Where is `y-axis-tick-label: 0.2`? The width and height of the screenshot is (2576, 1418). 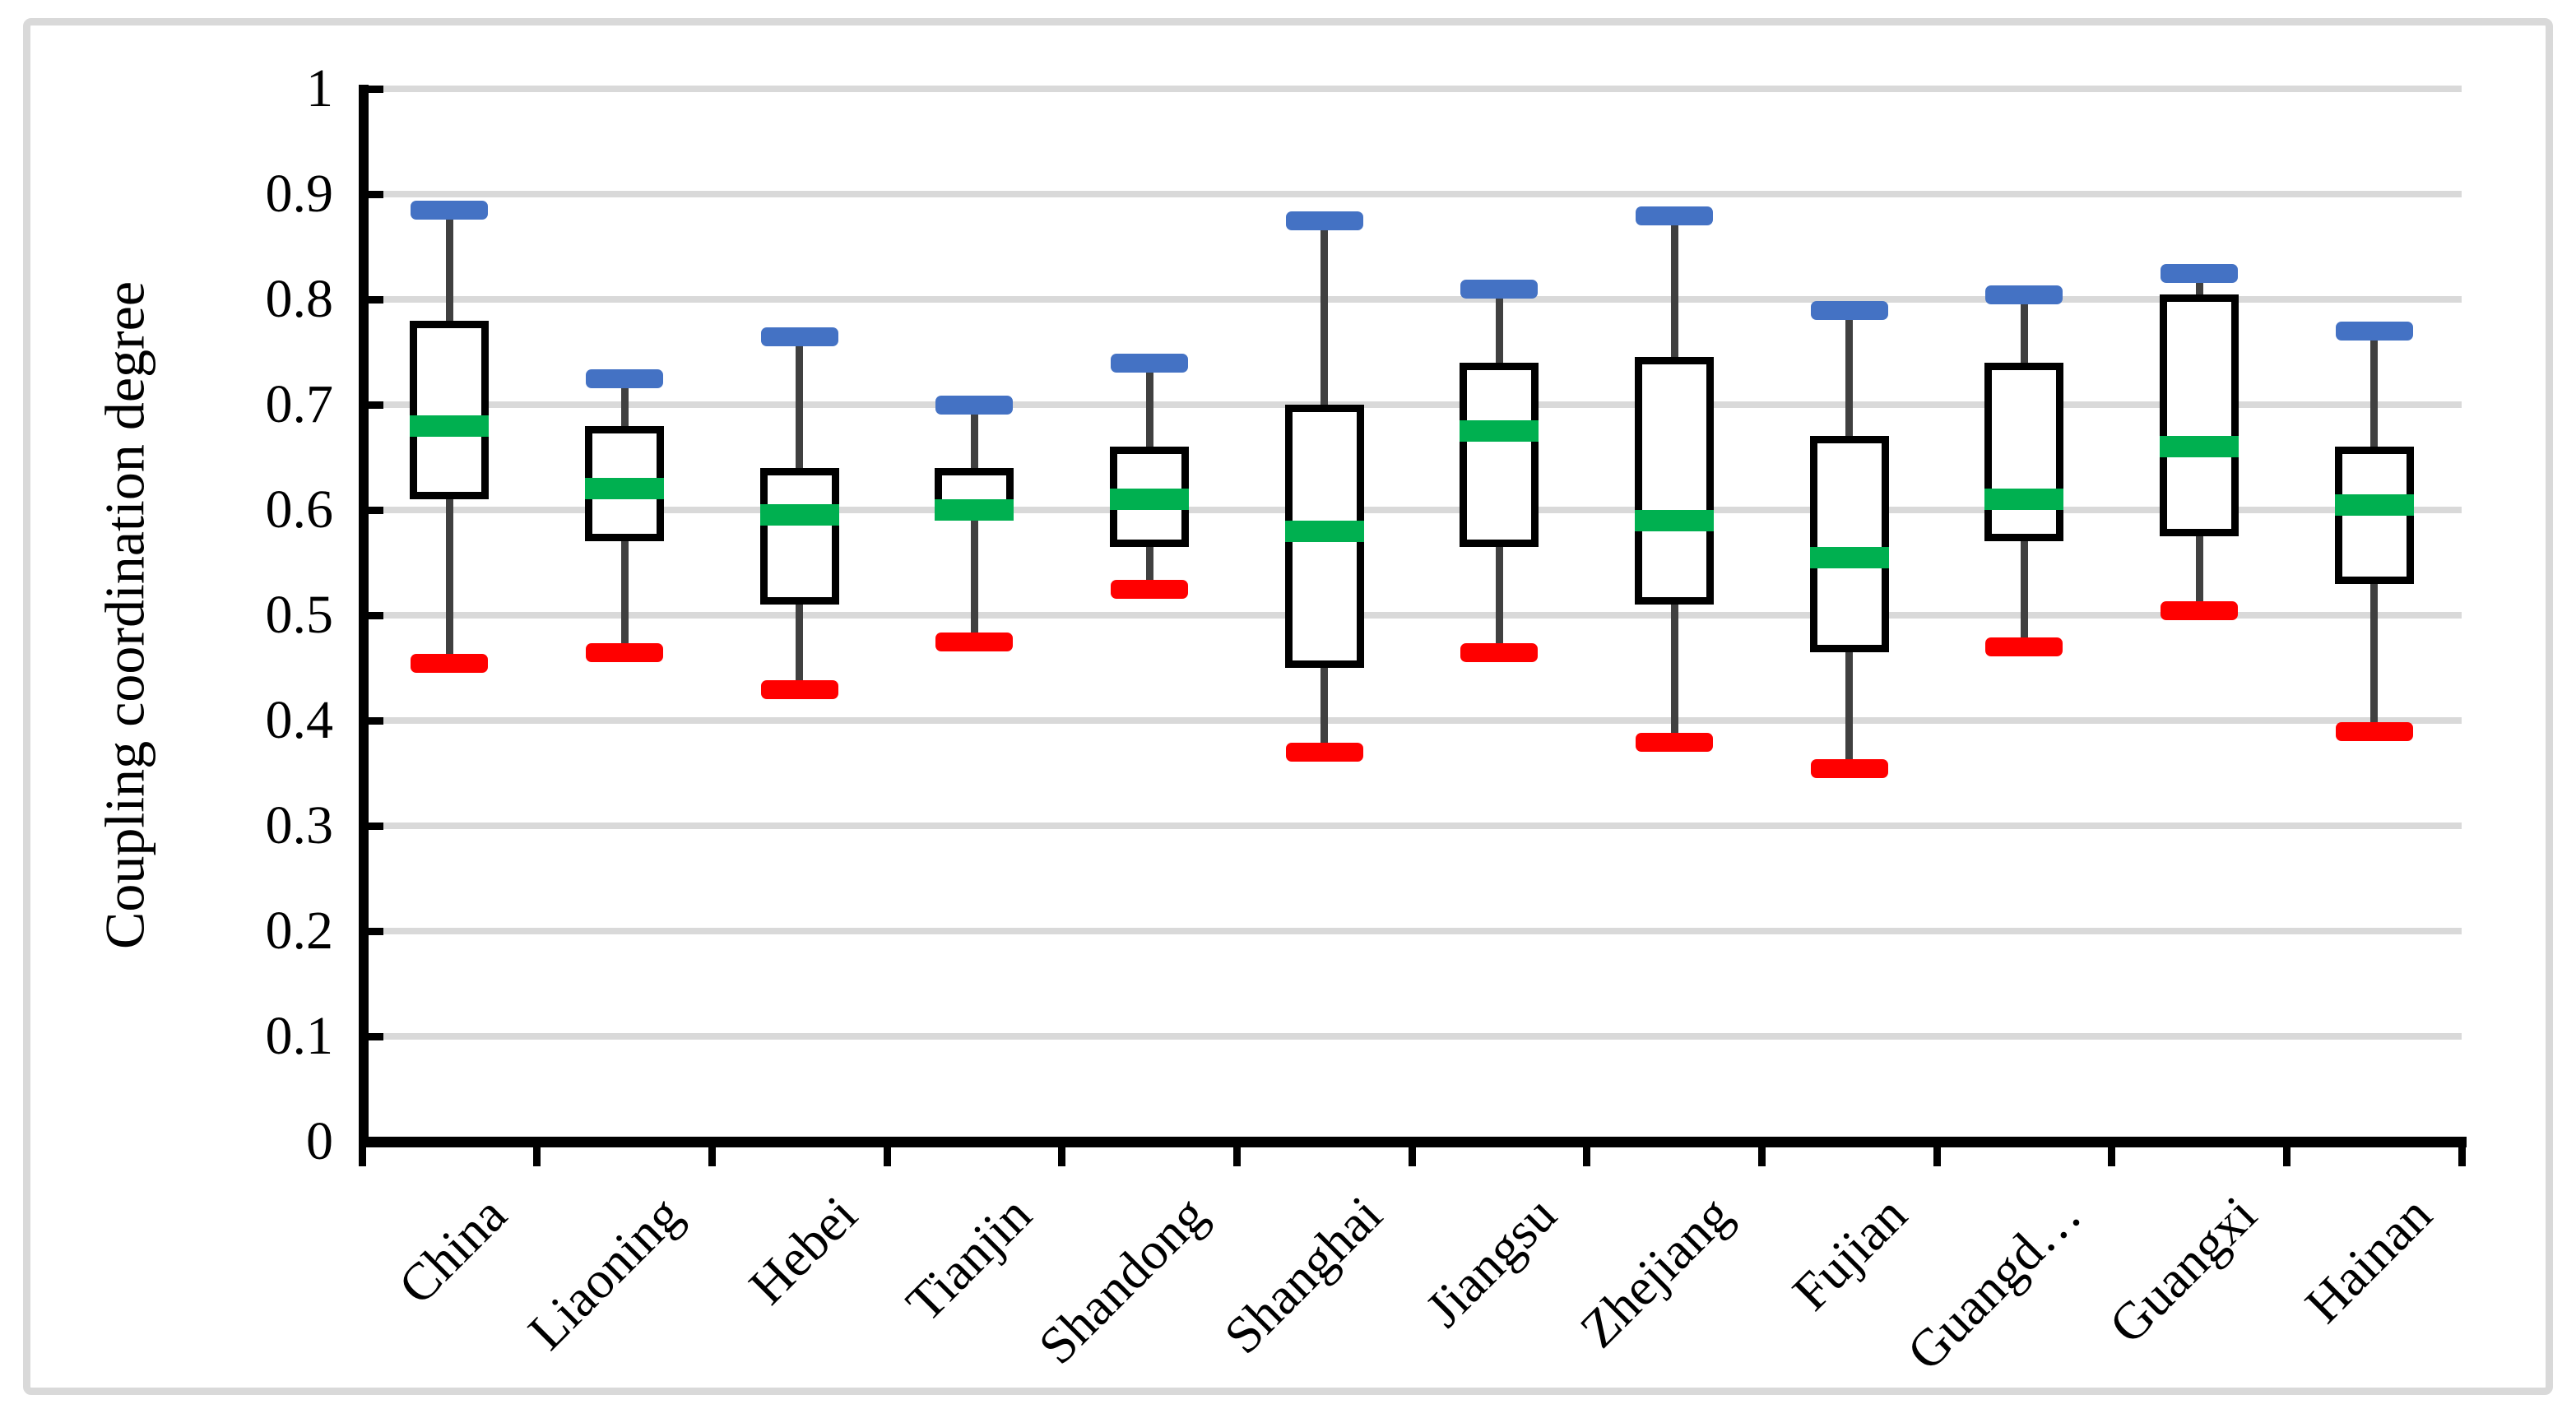 y-axis-tick-label: 0.2 is located at coordinates (299, 931).